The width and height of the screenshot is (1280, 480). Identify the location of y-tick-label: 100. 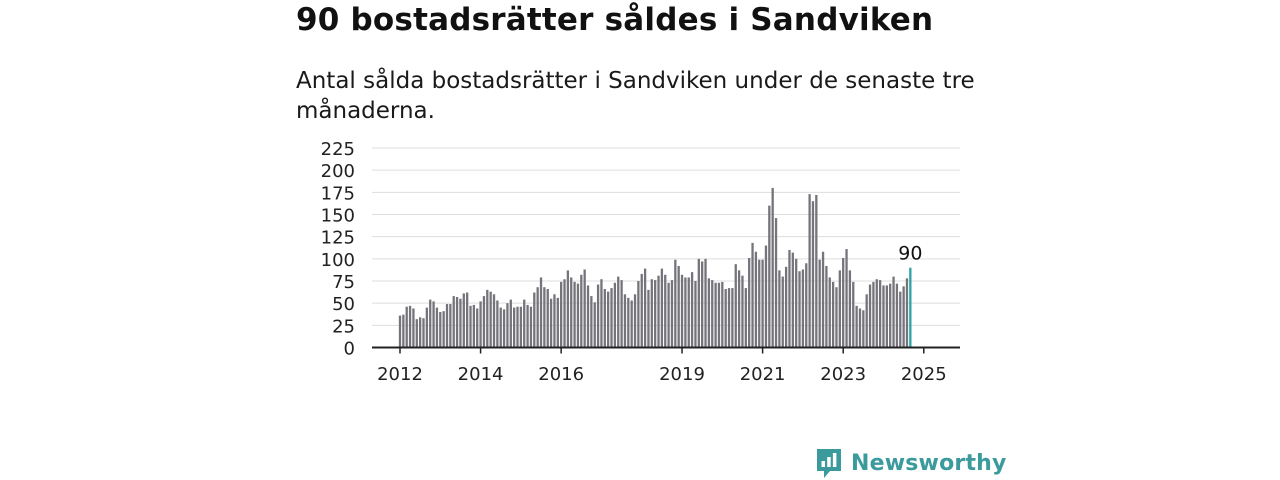
(338, 260).